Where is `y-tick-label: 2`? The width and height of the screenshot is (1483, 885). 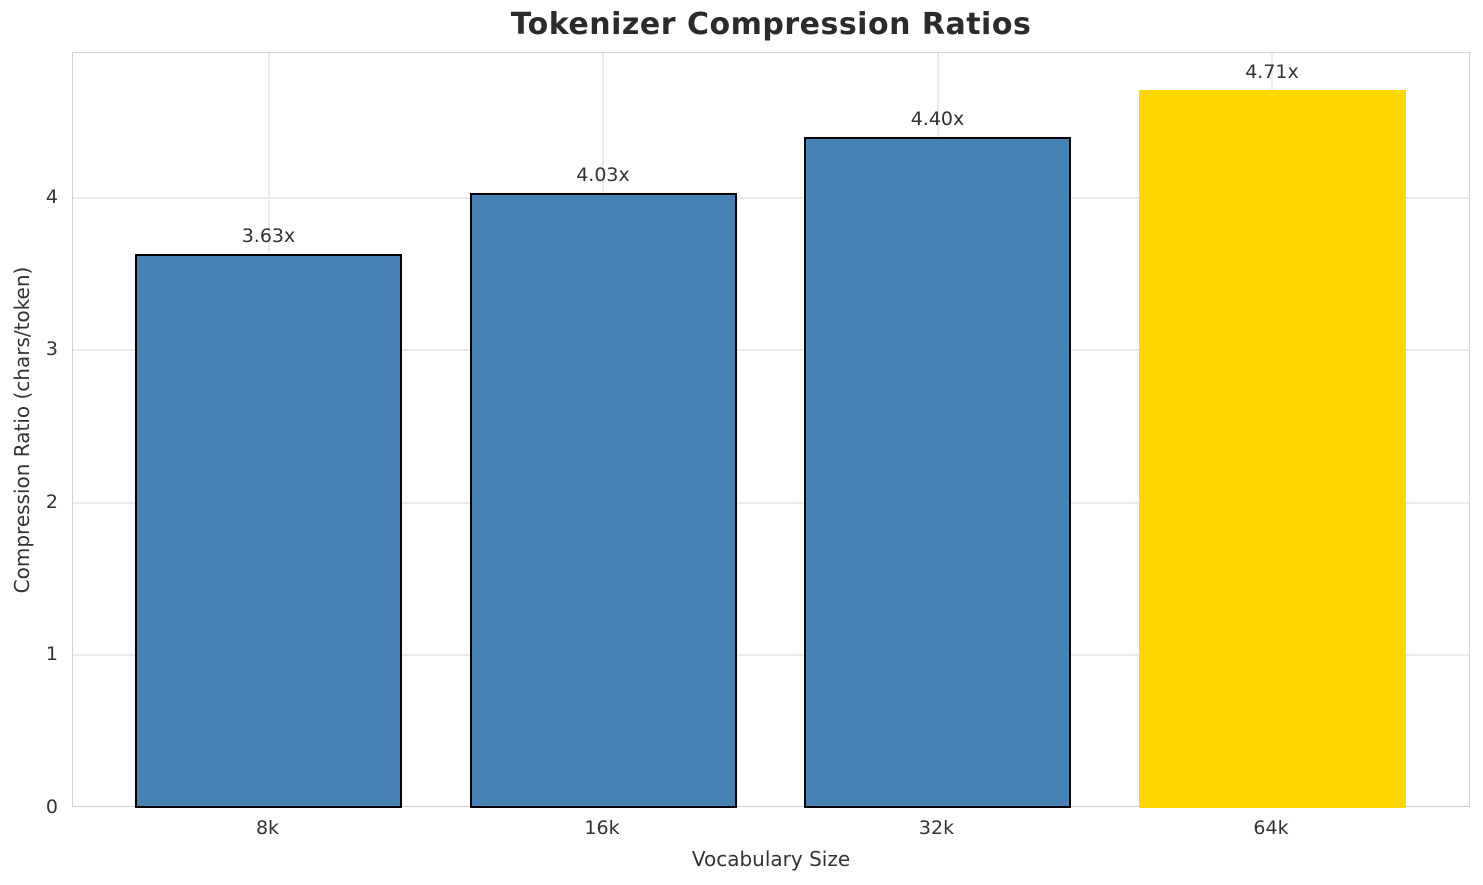 y-tick-label: 2 is located at coordinates (51, 501).